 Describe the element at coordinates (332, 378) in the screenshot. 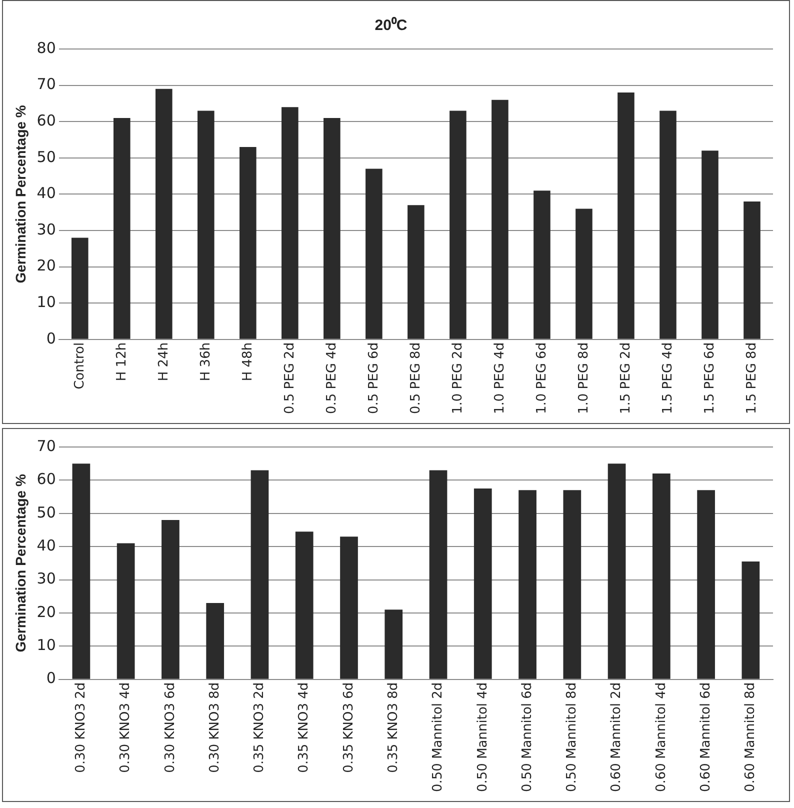

I see `x-tick-label: 0.5 PEG 4d` at that location.